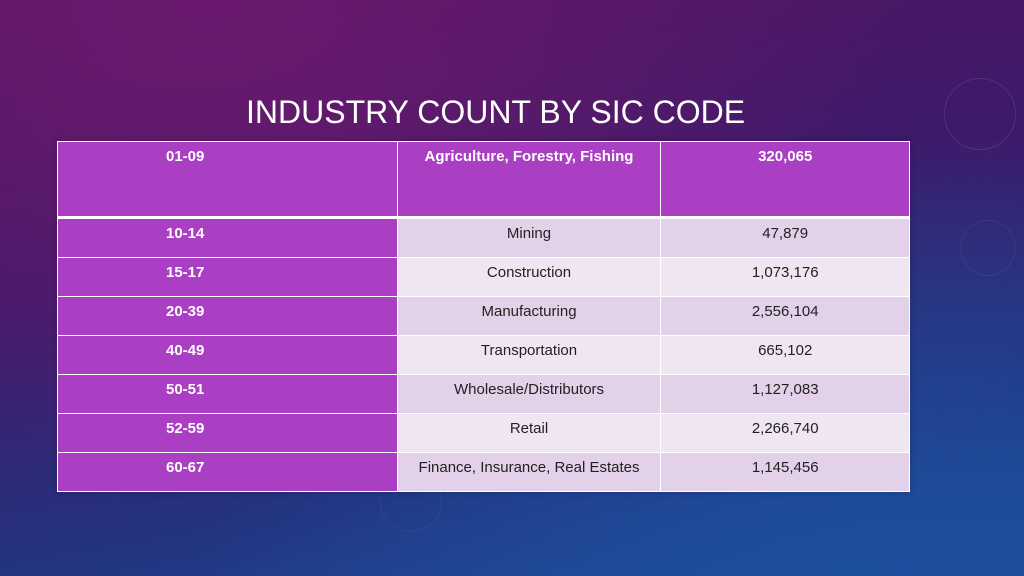 Image resolution: width=1024 pixels, height=576 pixels. I want to click on table-cell-code: 40-49, so click(227, 355).